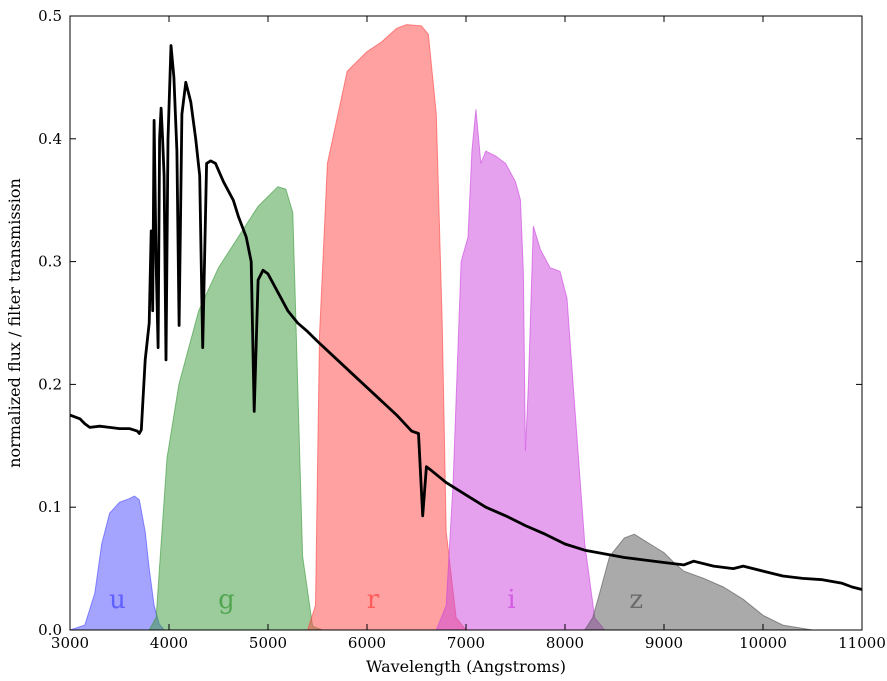 The width and height of the screenshot is (887, 681). What do you see at coordinates (862, 643) in the screenshot?
I see `x-tick-label: 11000` at bounding box center [862, 643].